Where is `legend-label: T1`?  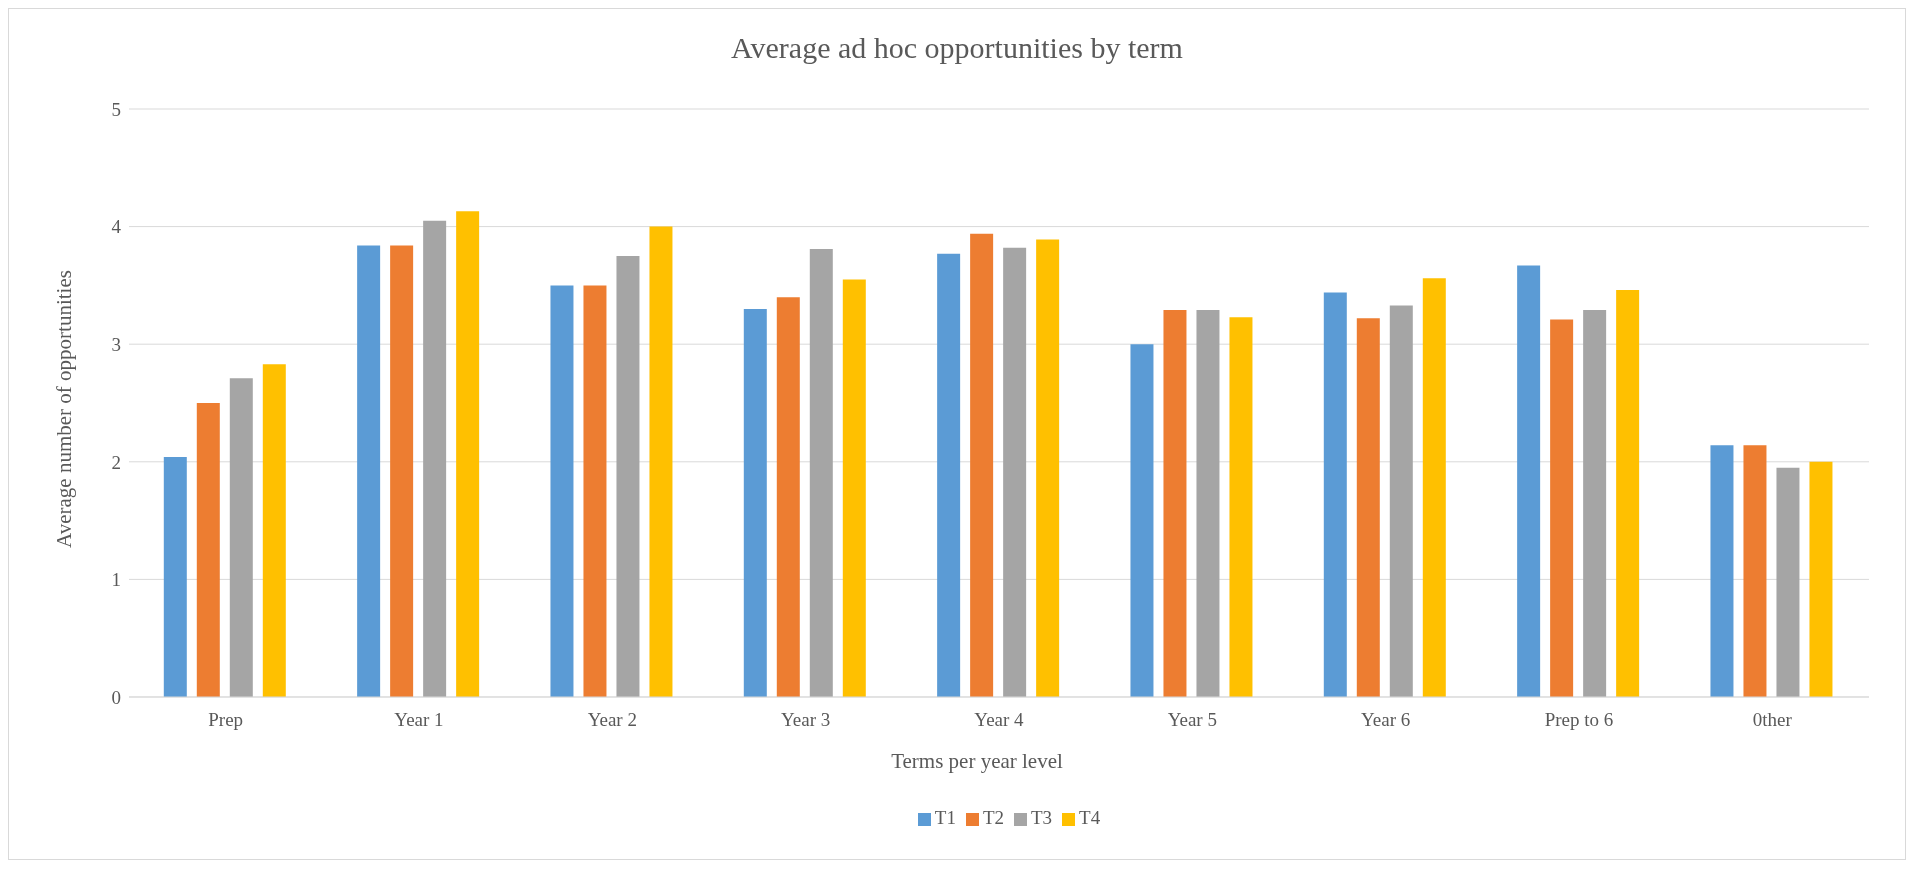
legend-label: T1 is located at coordinates (945, 817).